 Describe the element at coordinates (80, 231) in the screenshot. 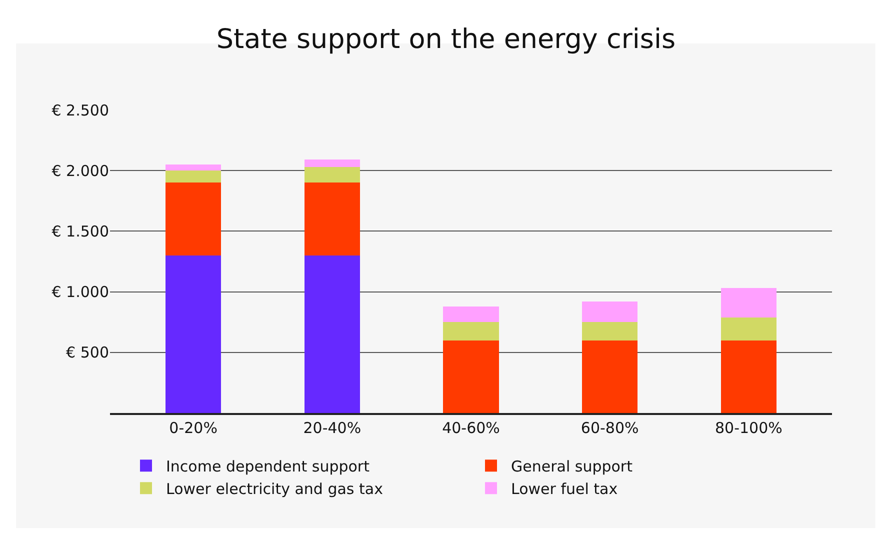

I see `y-tick-label: € 1.500` at that location.